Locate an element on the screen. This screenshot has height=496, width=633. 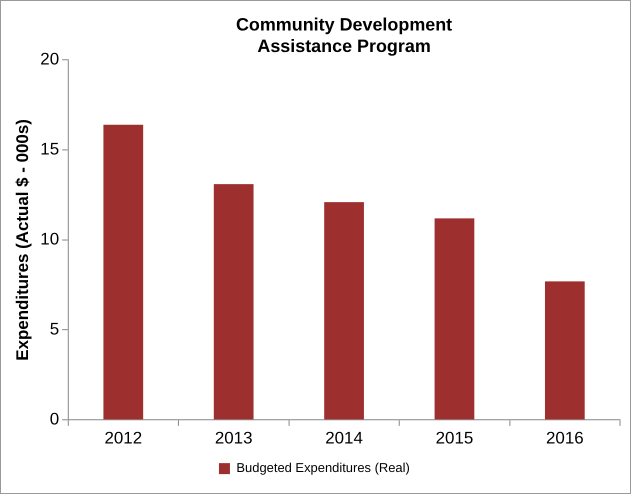
y-axis-title: Expenditures (Actual $ - 000s) is located at coordinates (22, 240).